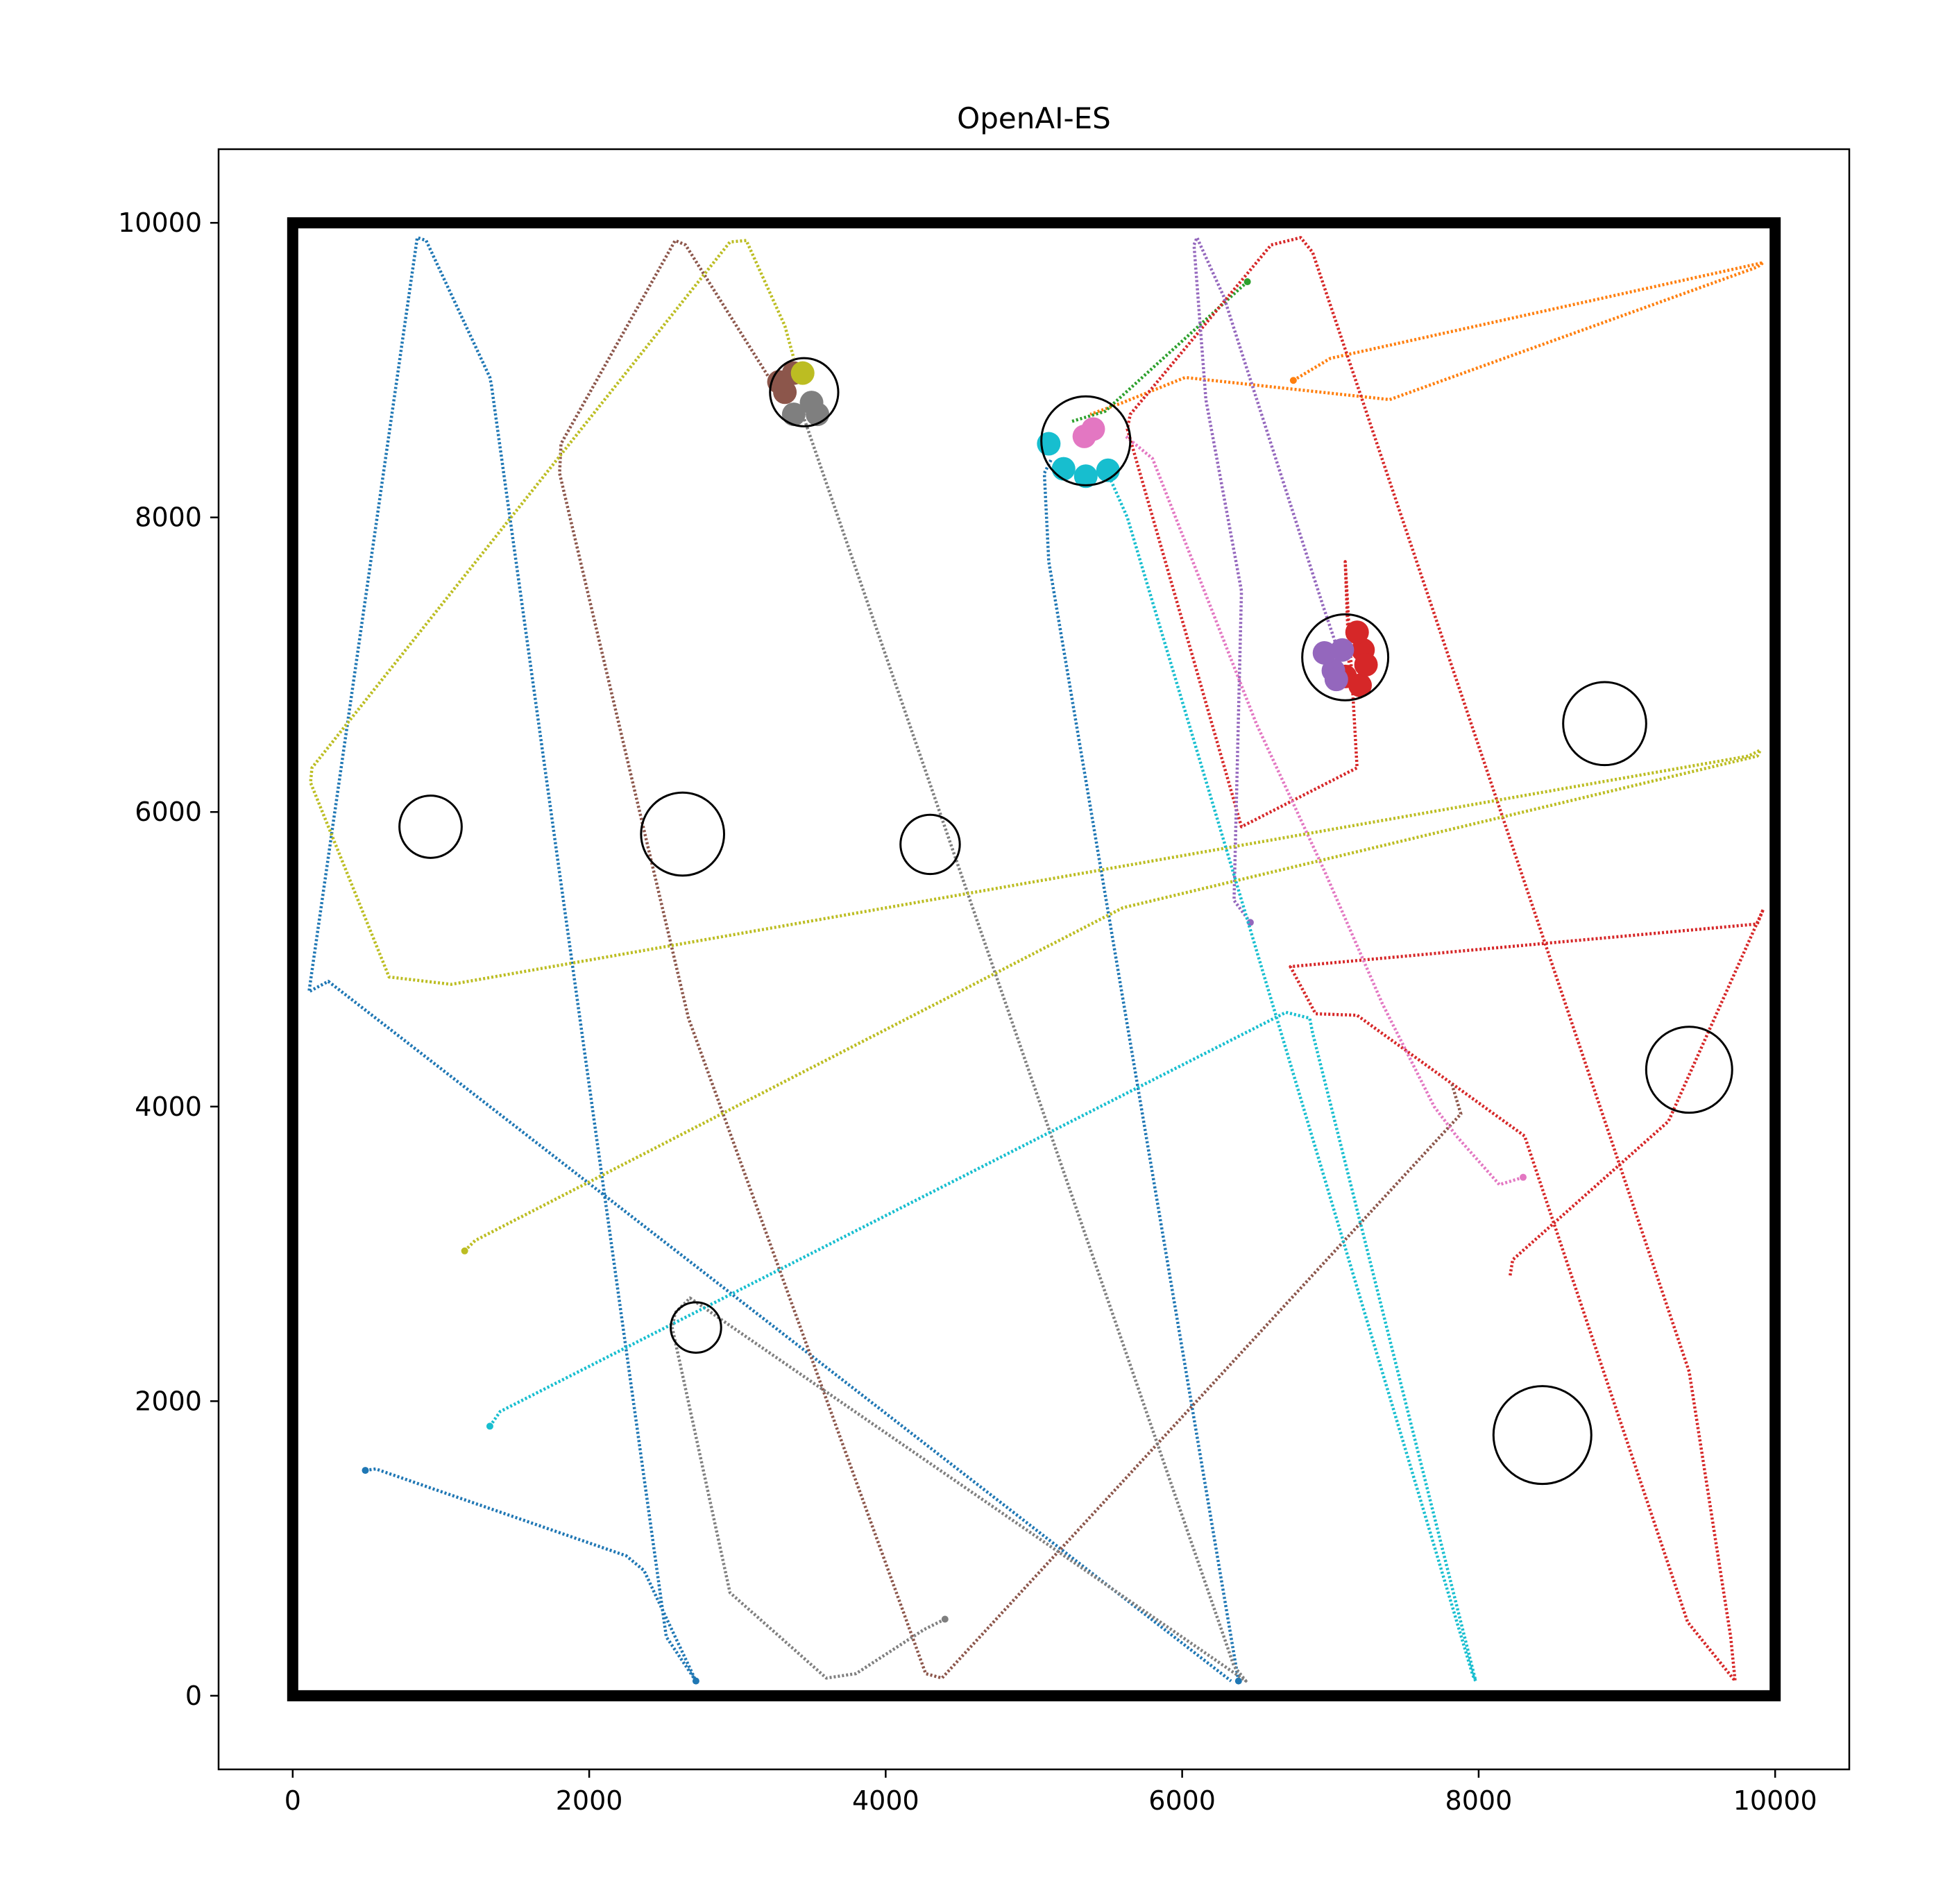 The image size is (1936, 1904). Describe the element at coordinates (168, 517) in the screenshot. I see `y-tick-label-4: 8000` at that location.